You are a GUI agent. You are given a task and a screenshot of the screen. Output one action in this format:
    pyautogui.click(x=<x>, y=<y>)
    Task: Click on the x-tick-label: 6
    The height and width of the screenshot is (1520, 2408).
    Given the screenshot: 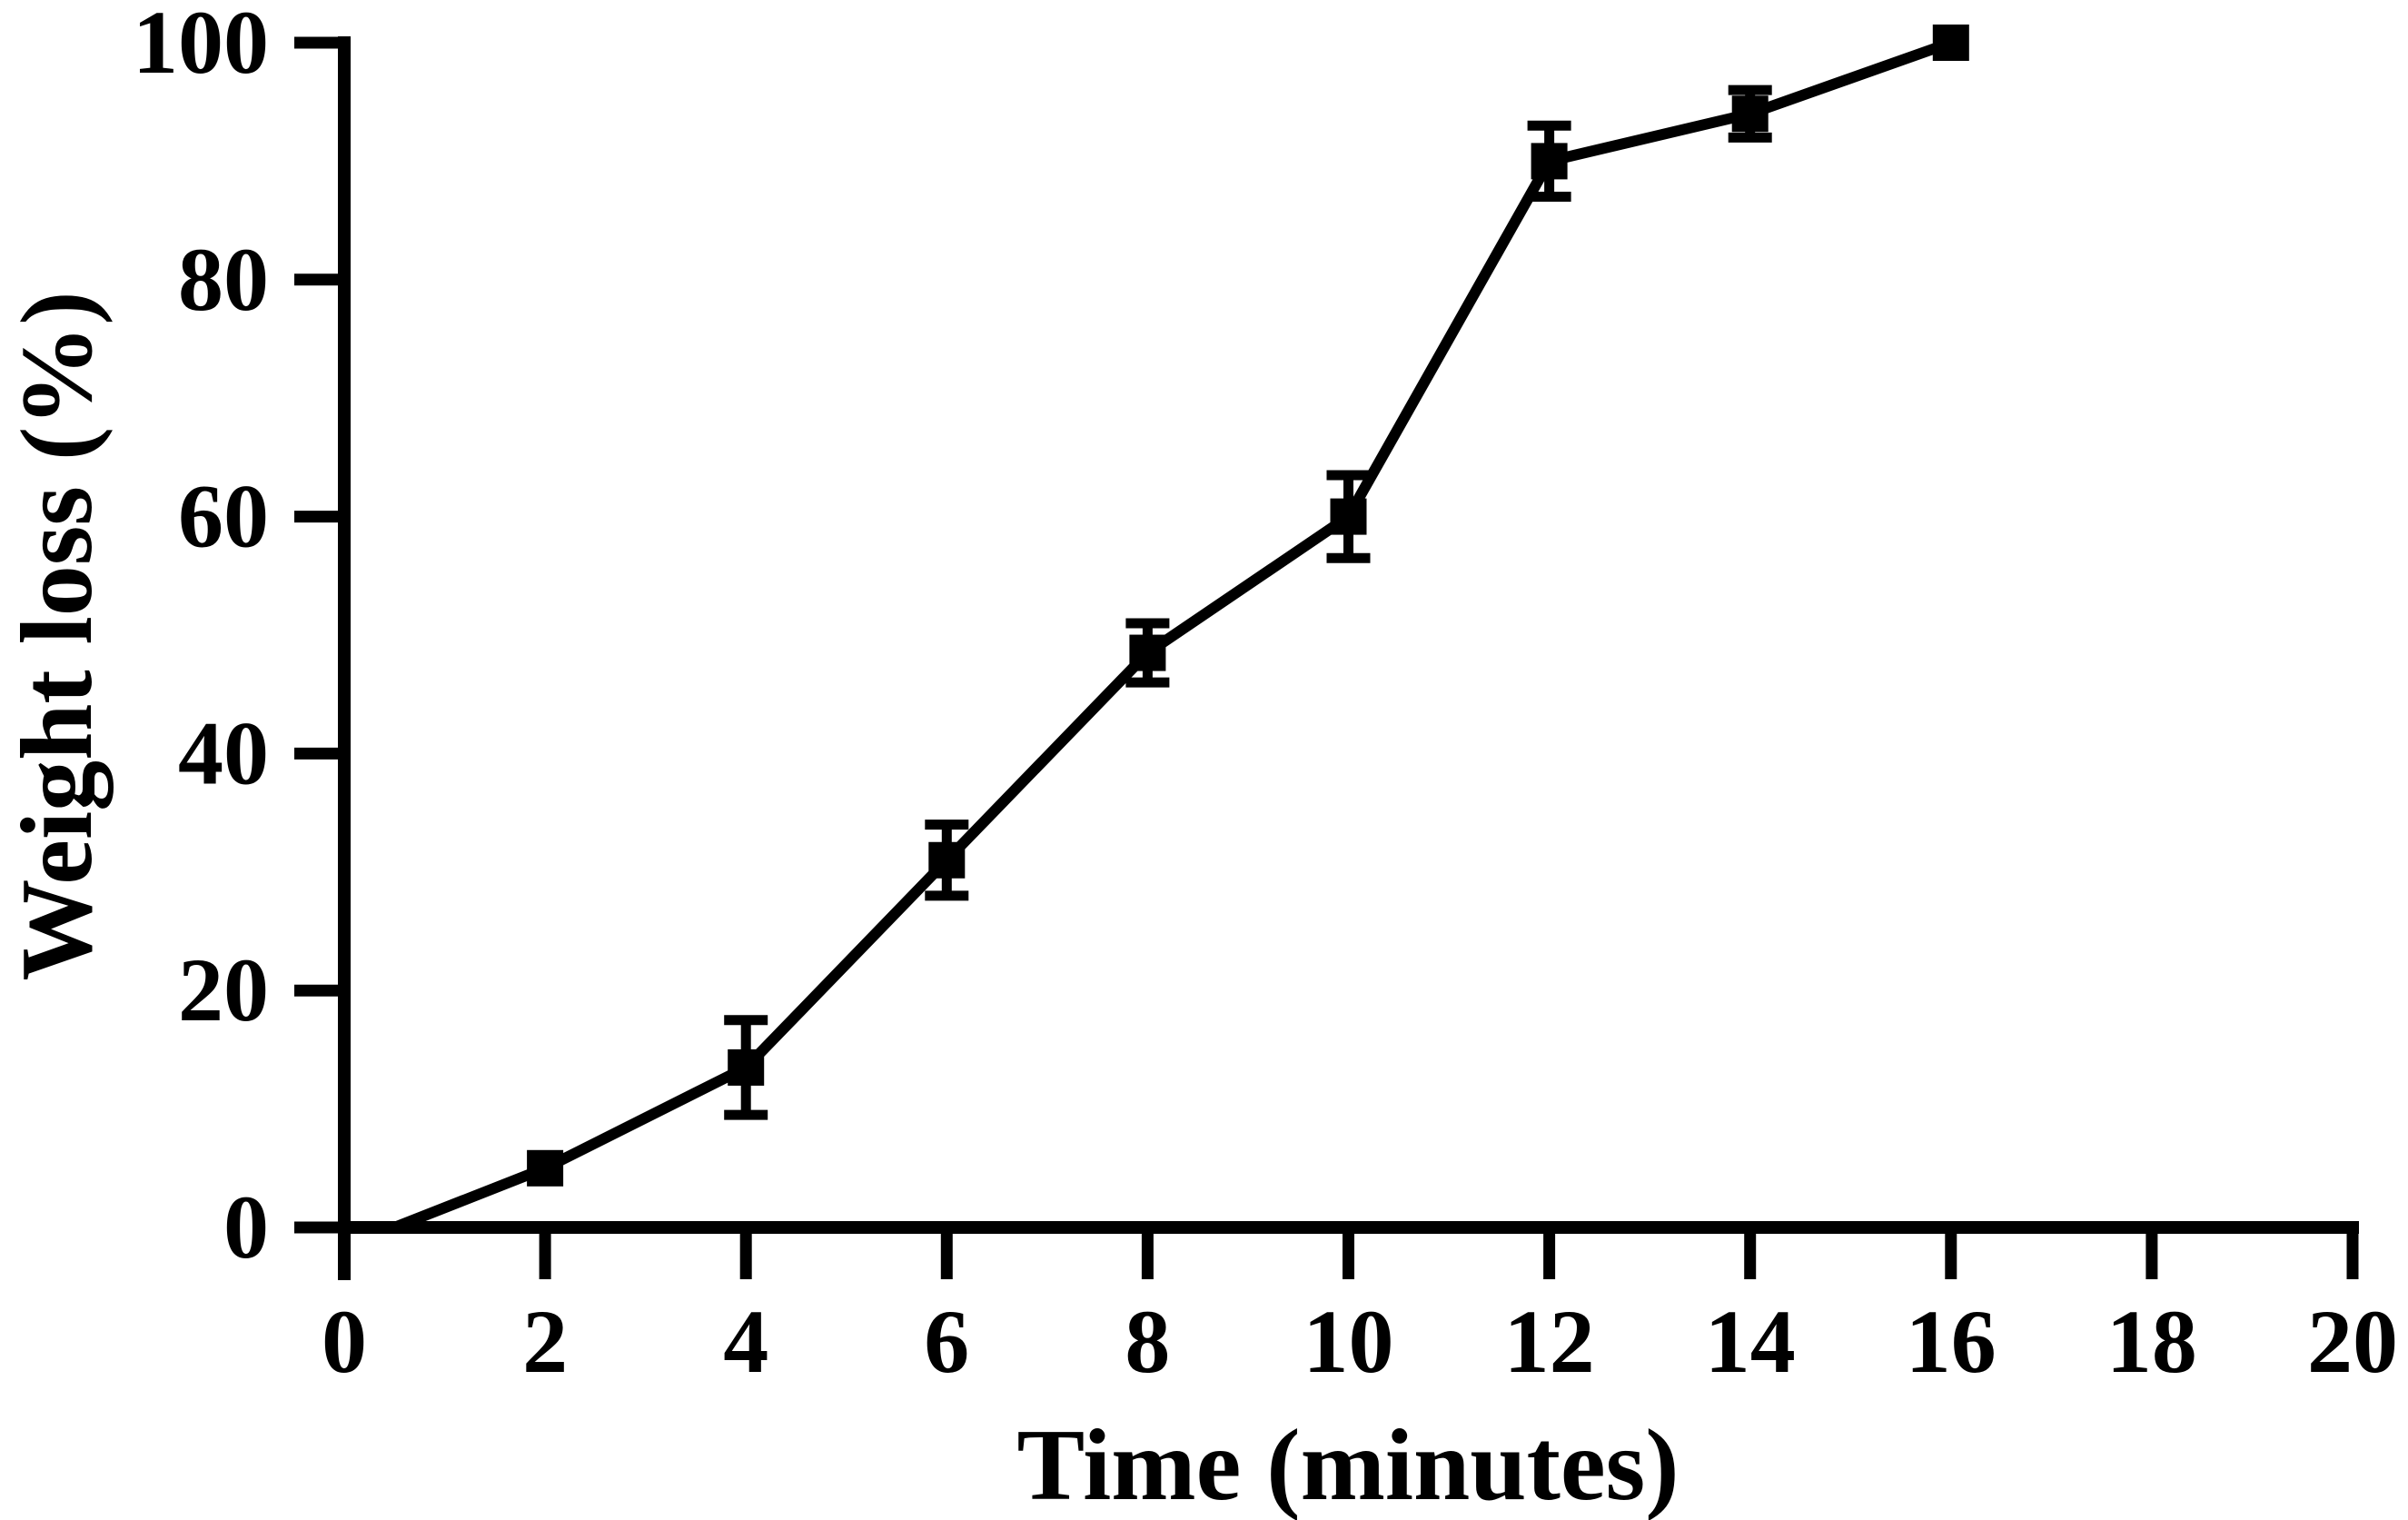 What is the action you would take?
    pyautogui.click(x=946, y=1341)
    